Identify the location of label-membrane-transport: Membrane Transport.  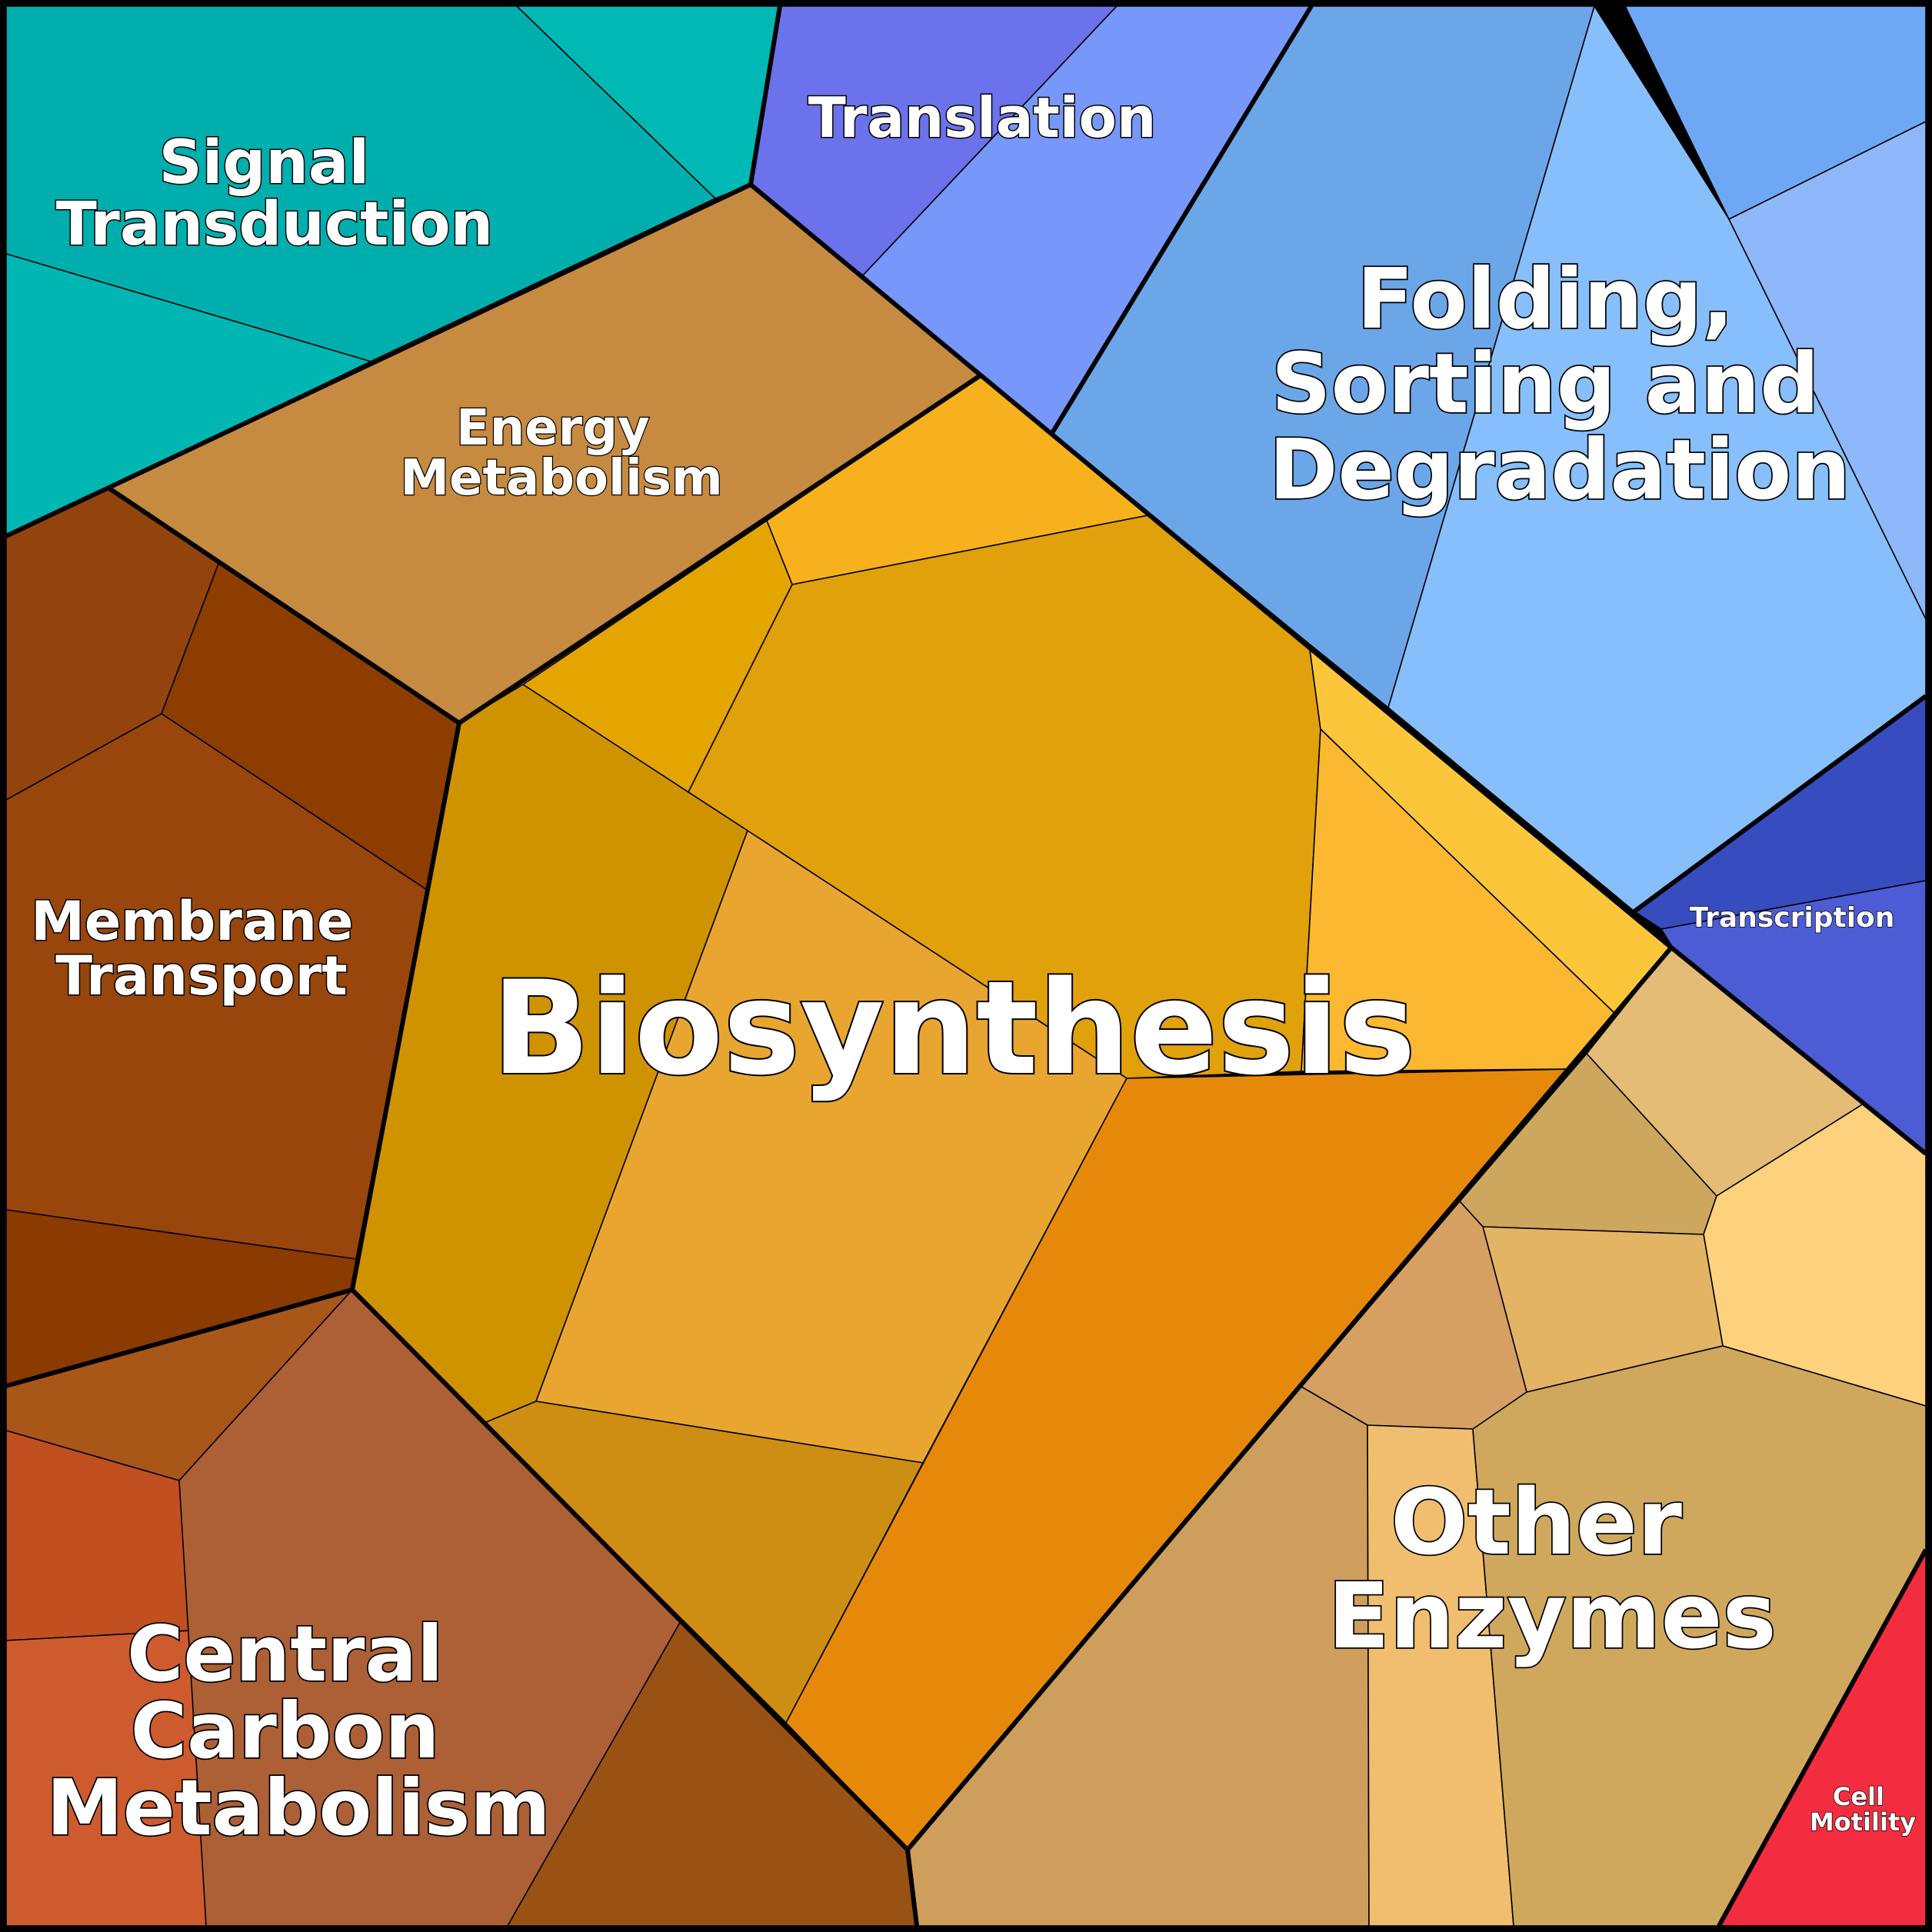
(201, 949).